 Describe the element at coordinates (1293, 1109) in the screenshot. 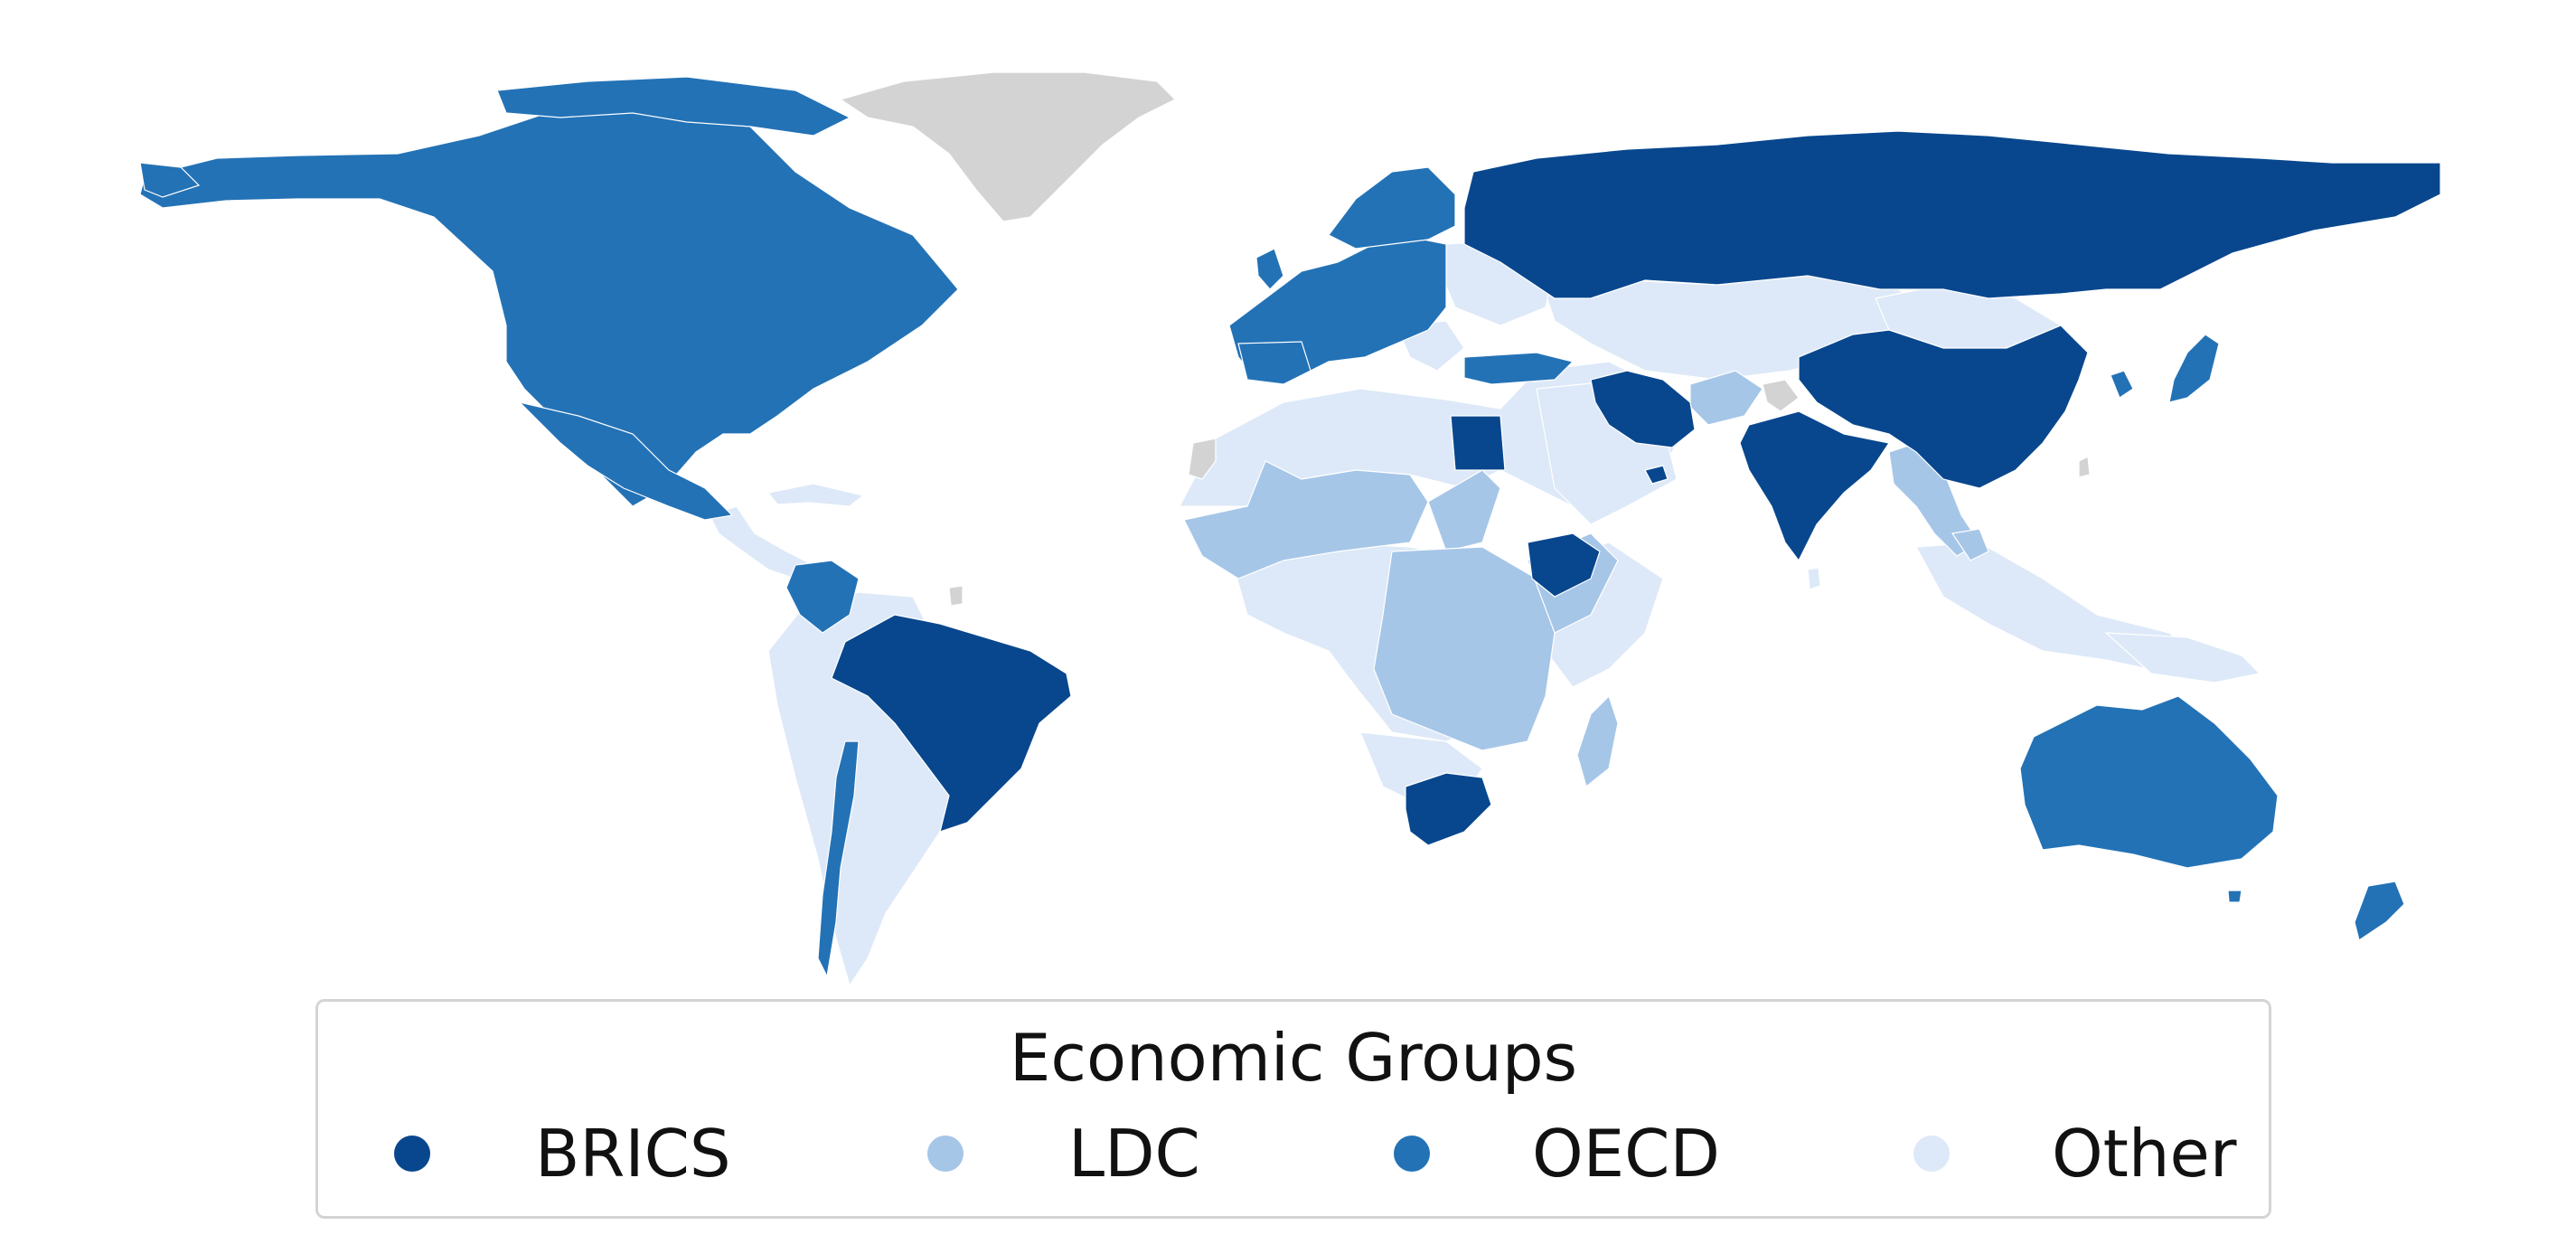

I see `legend: Economic Groups BRICS LDC OECD Other` at that location.